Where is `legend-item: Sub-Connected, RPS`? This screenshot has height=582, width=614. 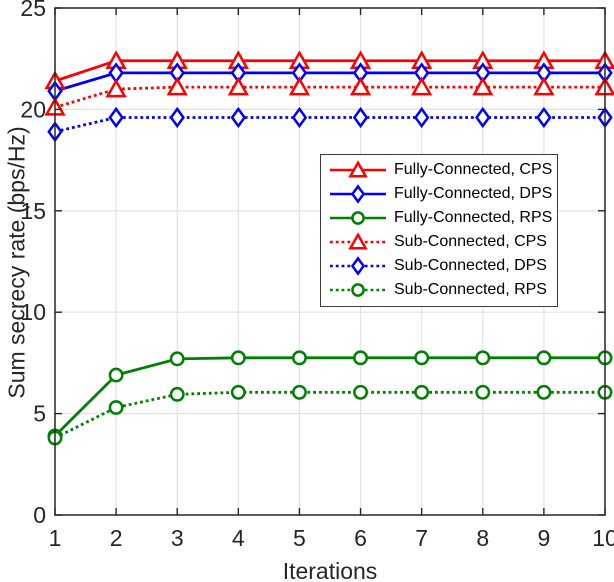
legend-item: Sub-Connected, RPS is located at coordinates (443, 290).